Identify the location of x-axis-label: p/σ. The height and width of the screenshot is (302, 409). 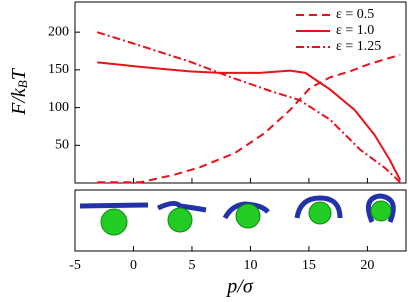
(239, 287).